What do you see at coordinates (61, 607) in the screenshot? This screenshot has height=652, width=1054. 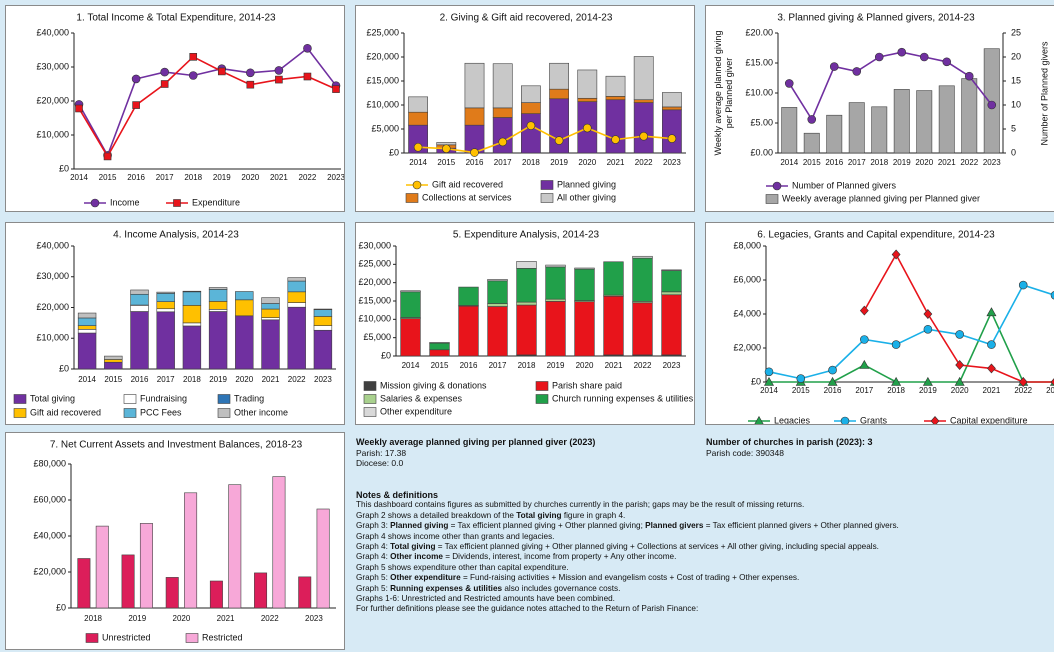 I see `y-tick-label: £0` at bounding box center [61, 607].